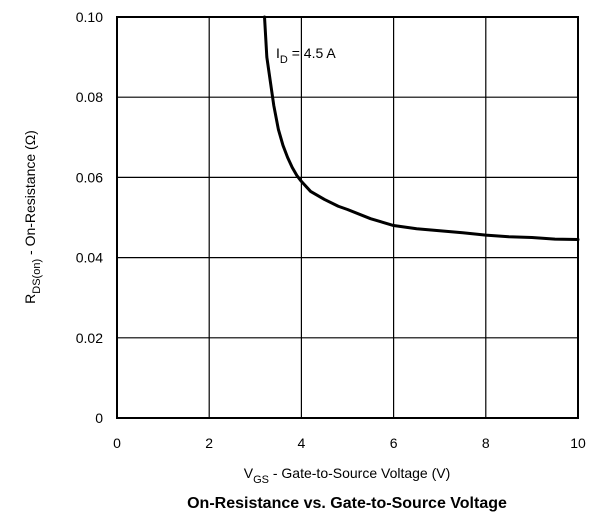 This screenshot has width=602, height=525. Describe the element at coordinates (89, 97) in the screenshot. I see `y-tick-label: 0.08` at that location.